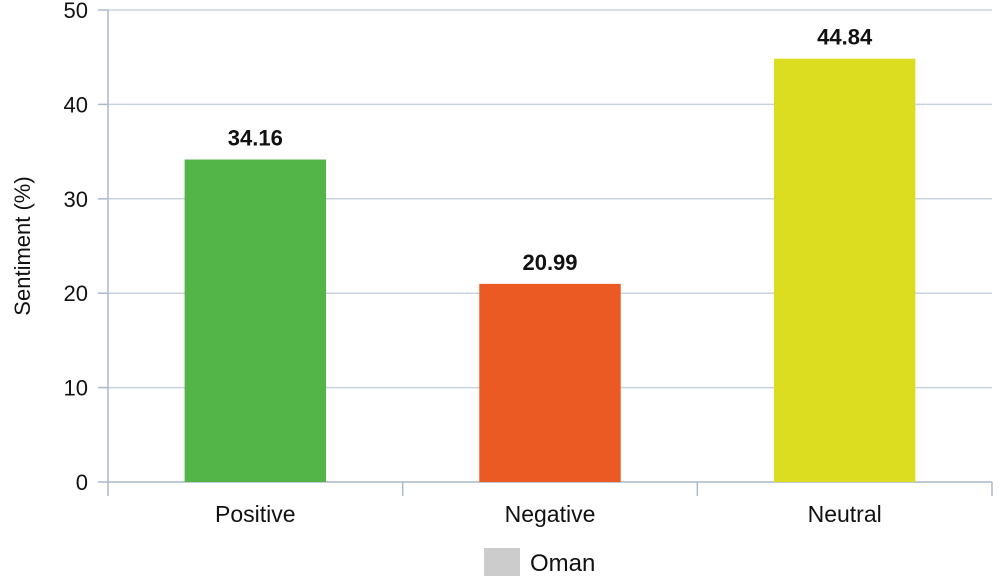 The height and width of the screenshot is (581, 1000). Describe the element at coordinates (255, 320) in the screenshot. I see `bar-positive` at that location.